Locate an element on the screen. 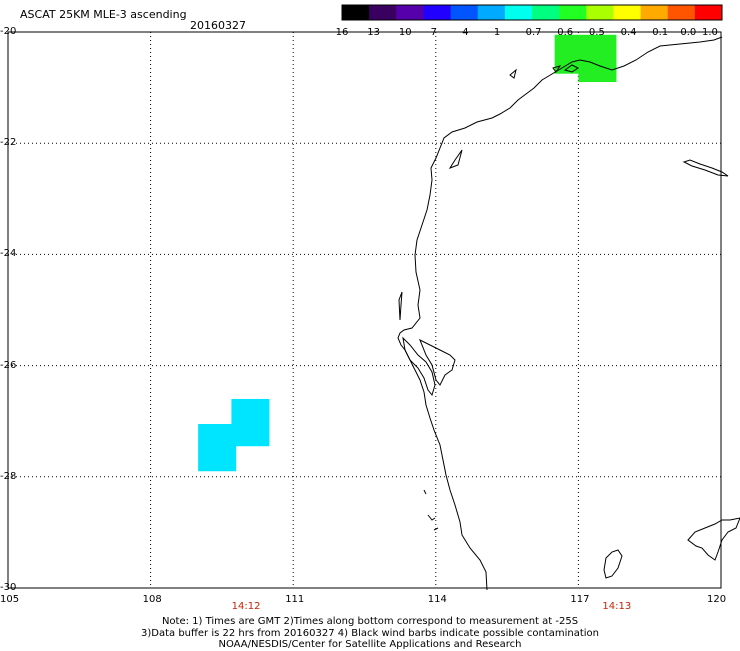  lat-tick-label: -20 is located at coordinates (8, 31).